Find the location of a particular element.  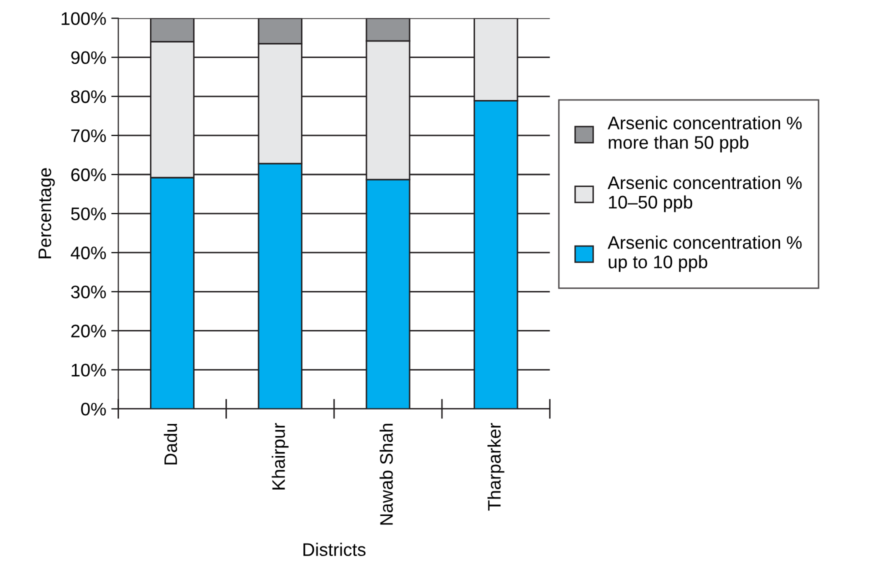

y-tick-label: 90% is located at coordinates (88, 57).